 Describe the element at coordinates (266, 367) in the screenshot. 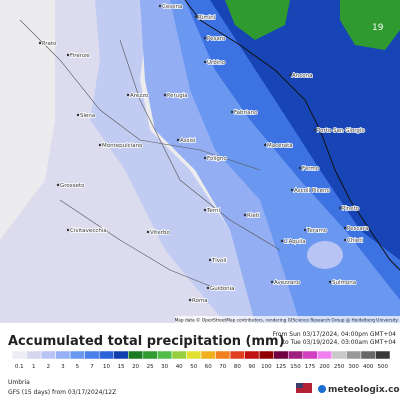

I see `legend-tick-label: 100` at that location.